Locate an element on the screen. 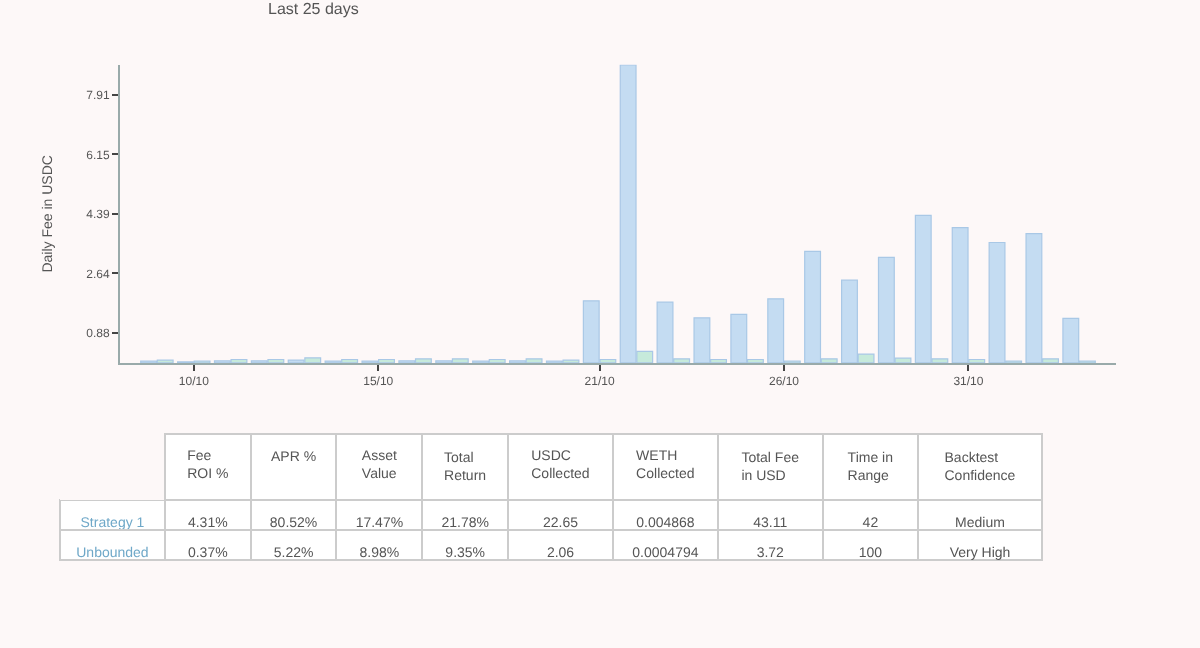  text: Last 25 days is located at coordinates (313, 9).